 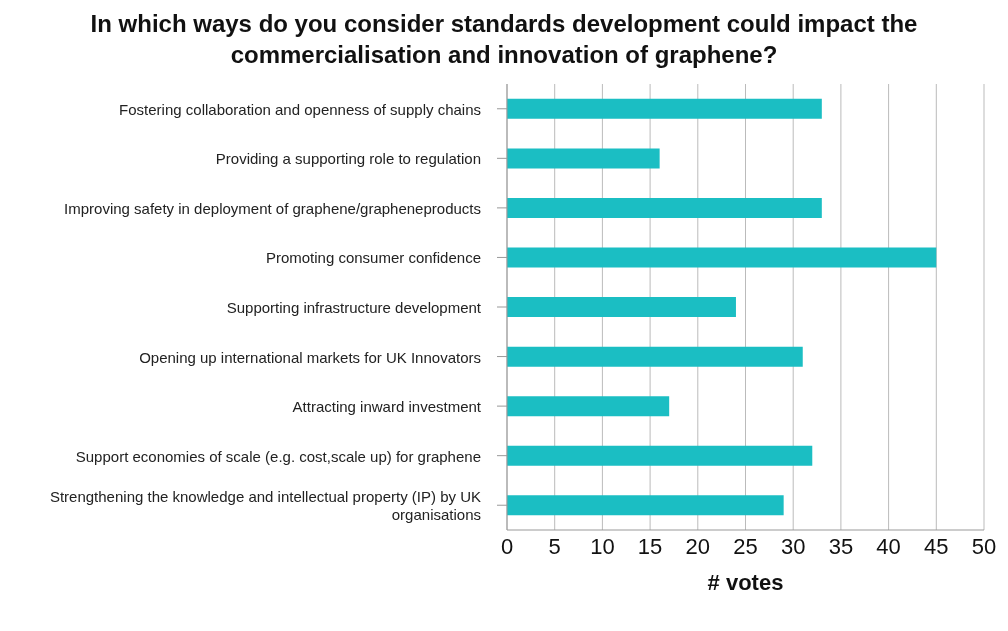 I want to click on x-tick-label: 40, so click(x=888, y=546).